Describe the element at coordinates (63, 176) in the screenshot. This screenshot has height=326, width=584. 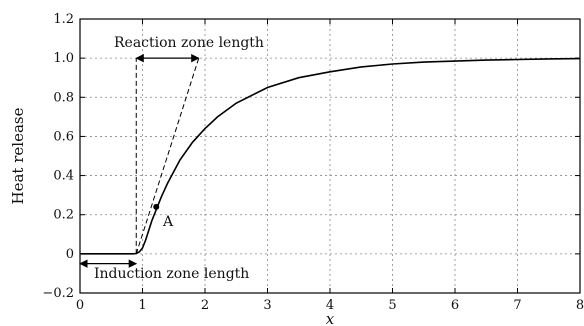
I see `y-tick-label: 0.4` at that location.